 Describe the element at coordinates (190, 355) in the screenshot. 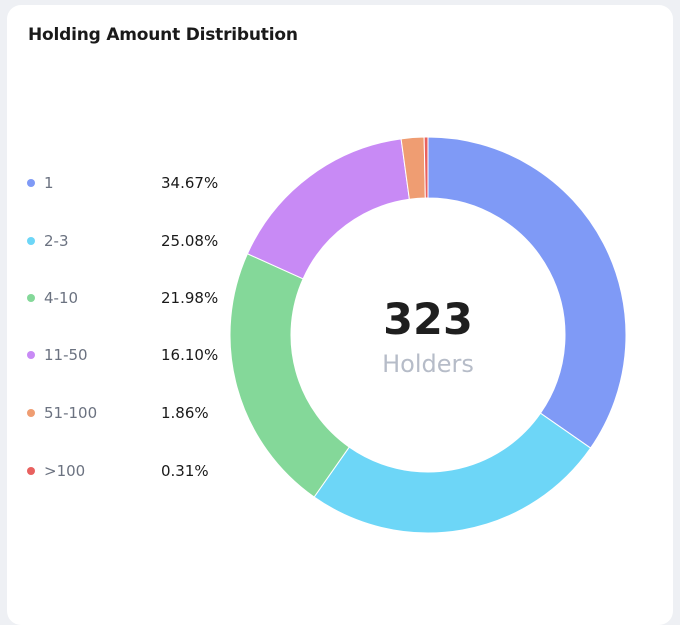

I see `legend-percentage: 16.10%` at that location.